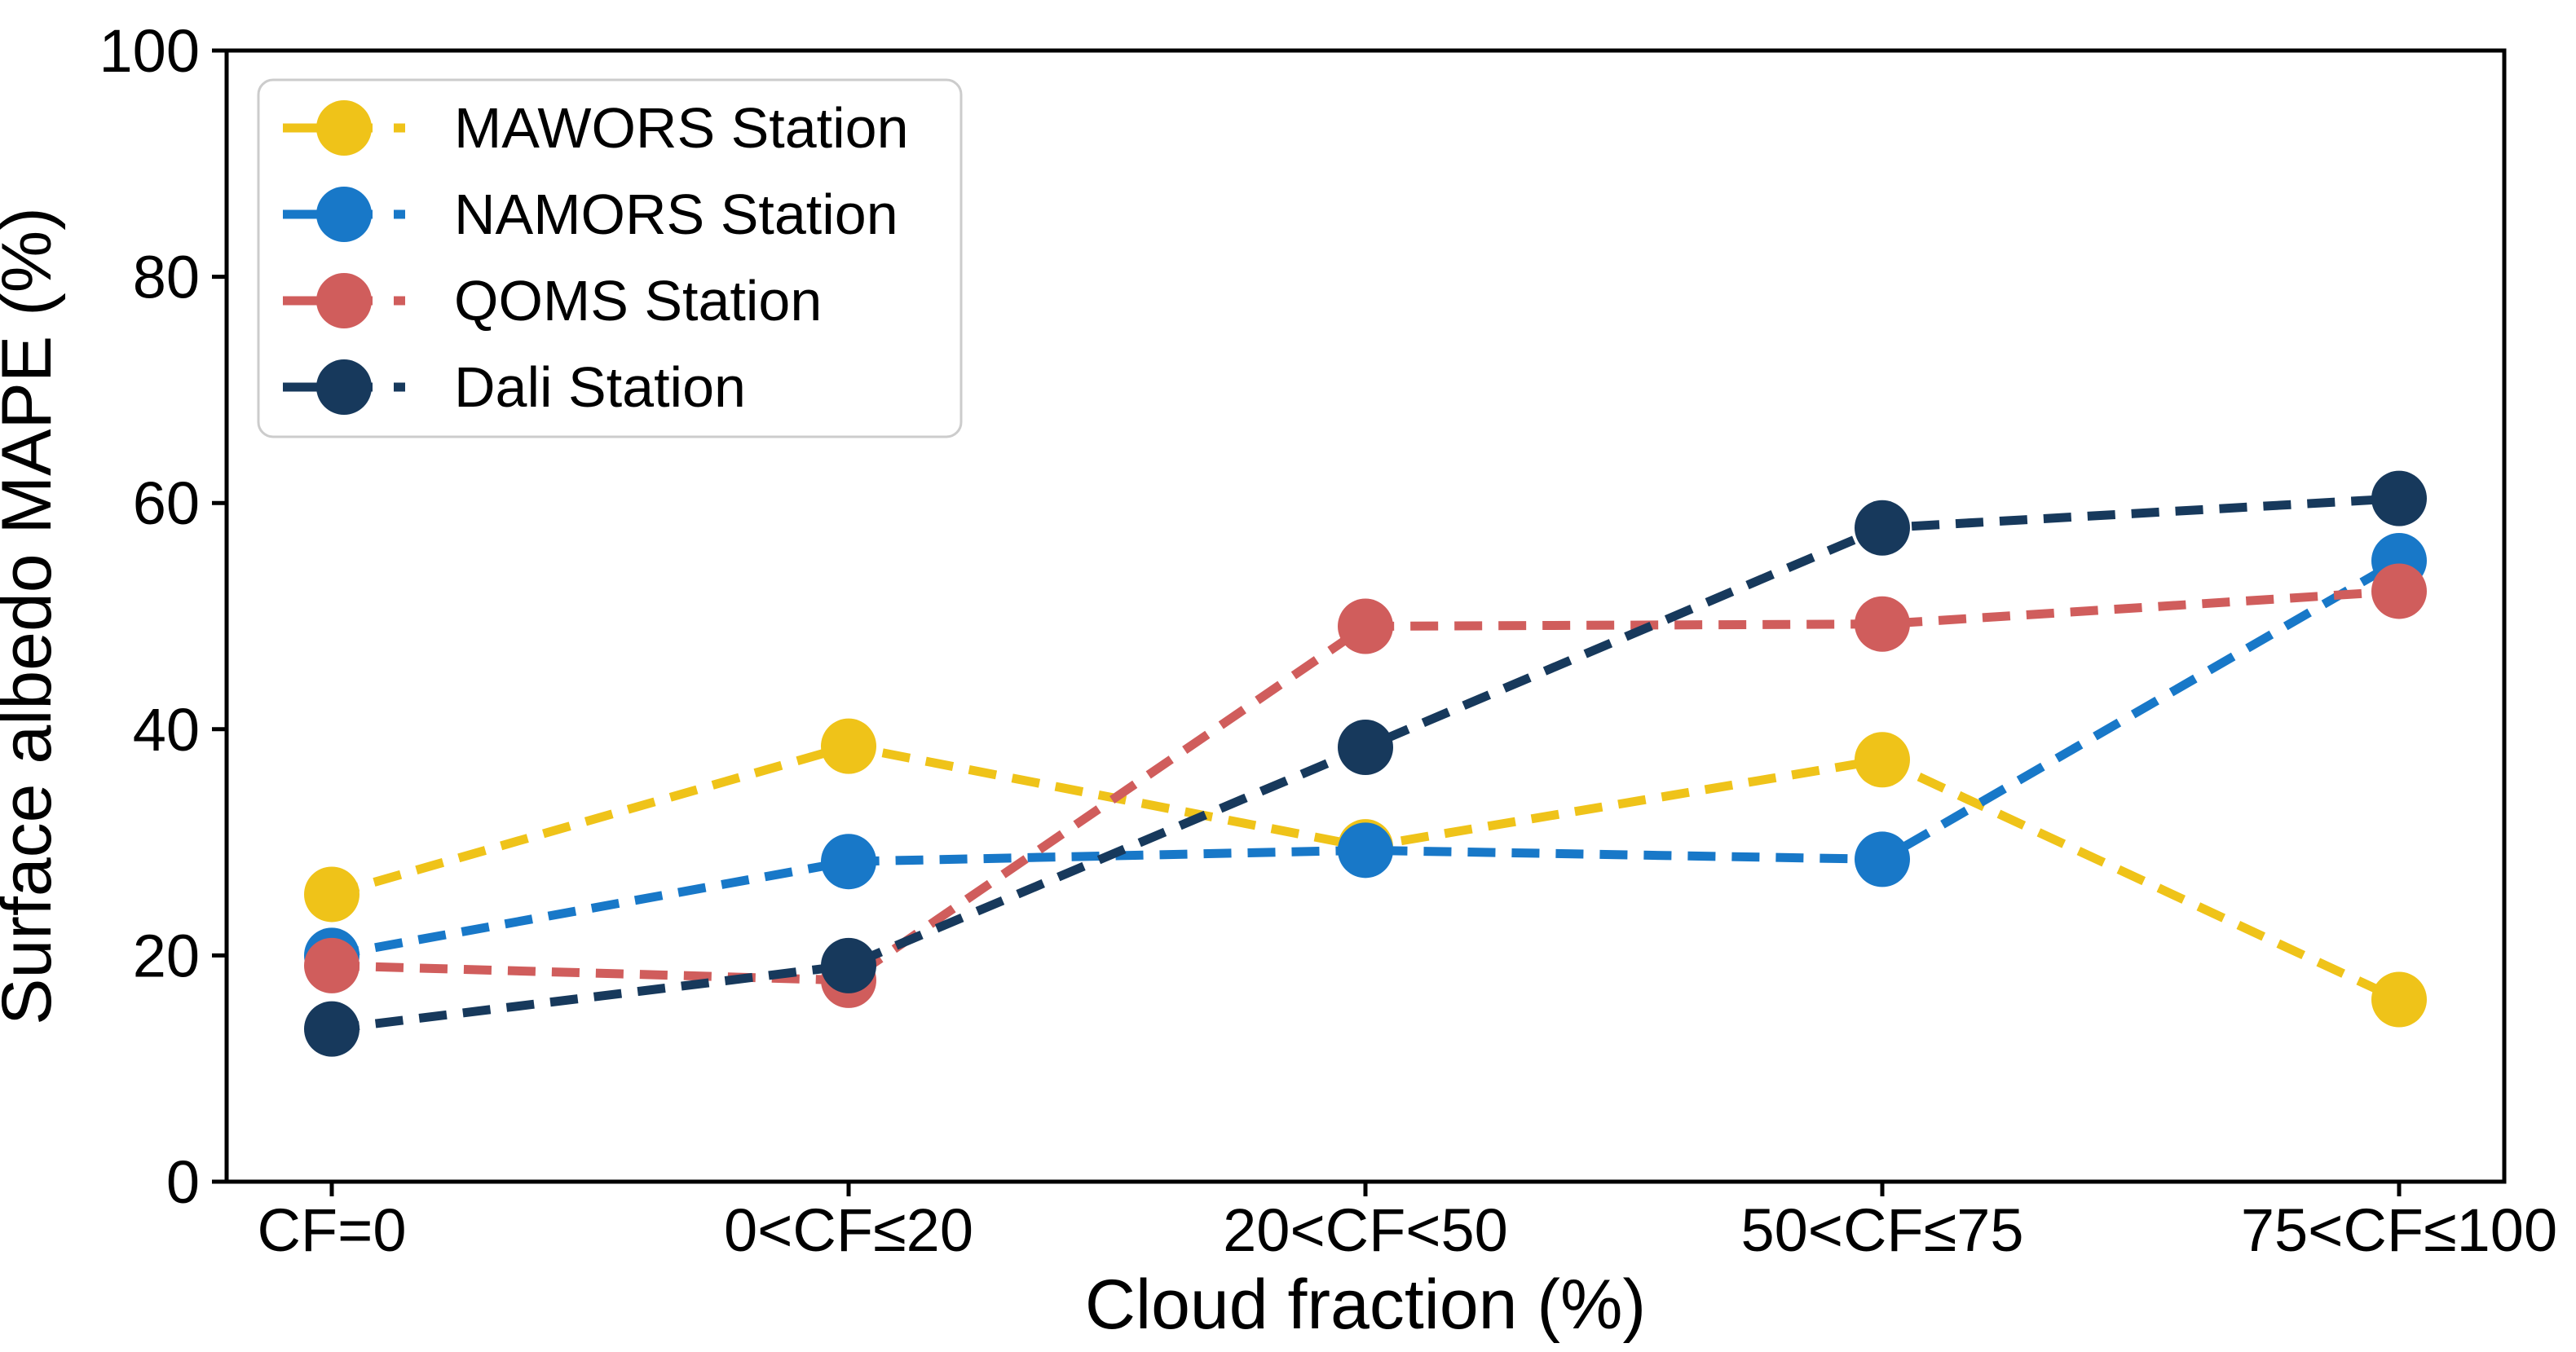 The image size is (2576, 1352). Describe the element at coordinates (33, 616) in the screenshot. I see `y-axis-title: Surface albedo MAPE (%)` at that location.